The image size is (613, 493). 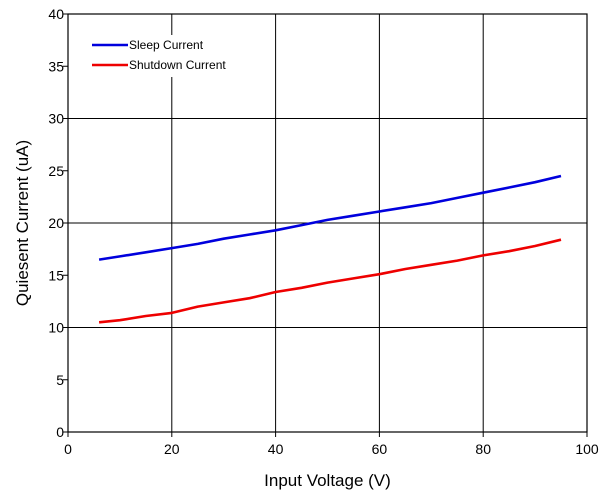 I want to click on y-tick-label: 15, so click(x=56, y=275).